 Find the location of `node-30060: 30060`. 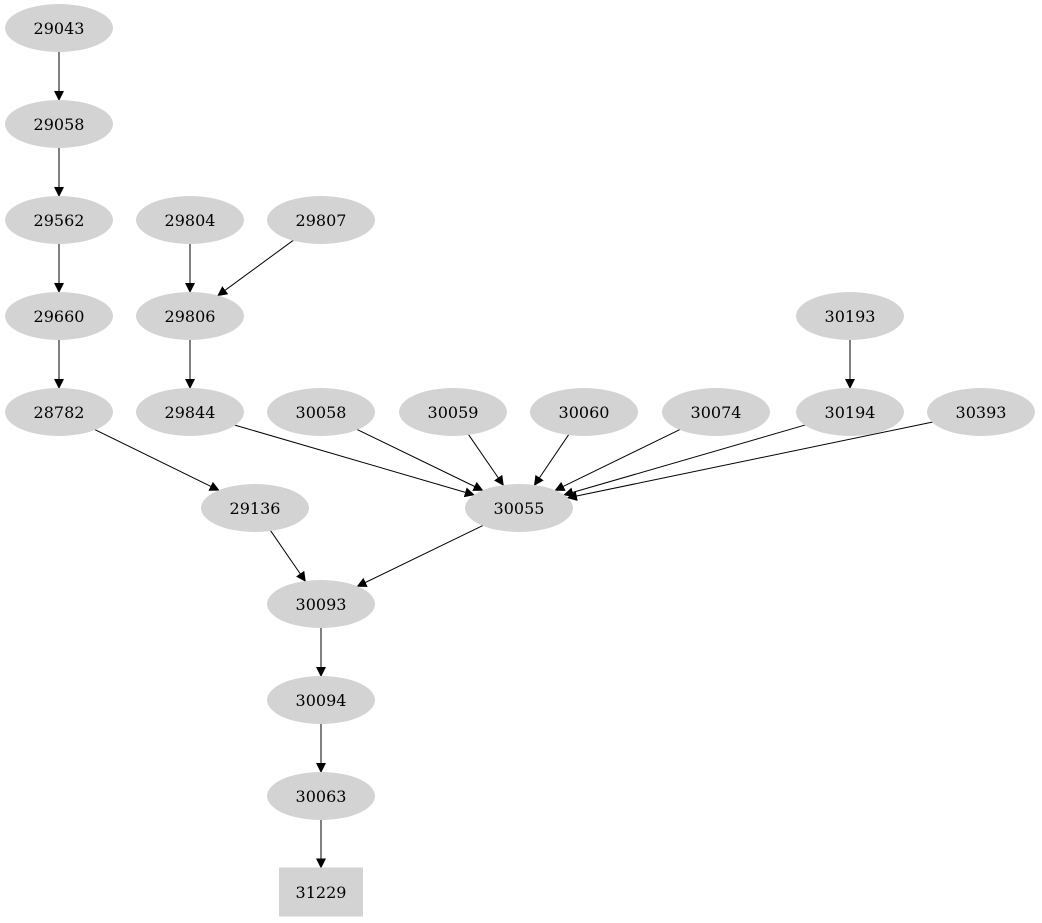

node-30060: 30060 is located at coordinates (584, 412).